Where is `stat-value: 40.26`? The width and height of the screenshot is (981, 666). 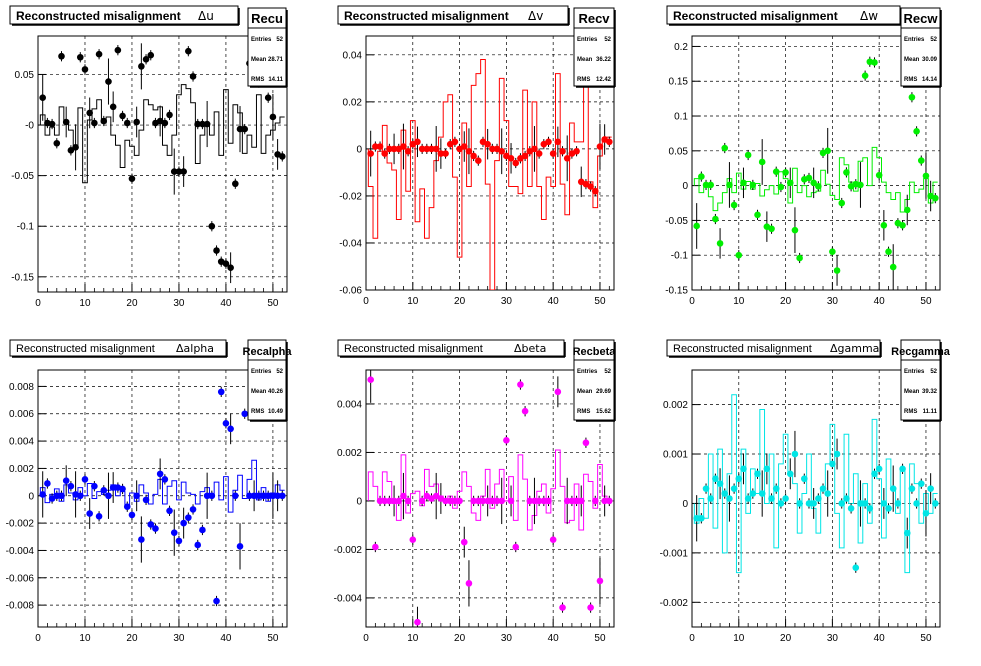 stat-value: 40.26 is located at coordinates (276, 392).